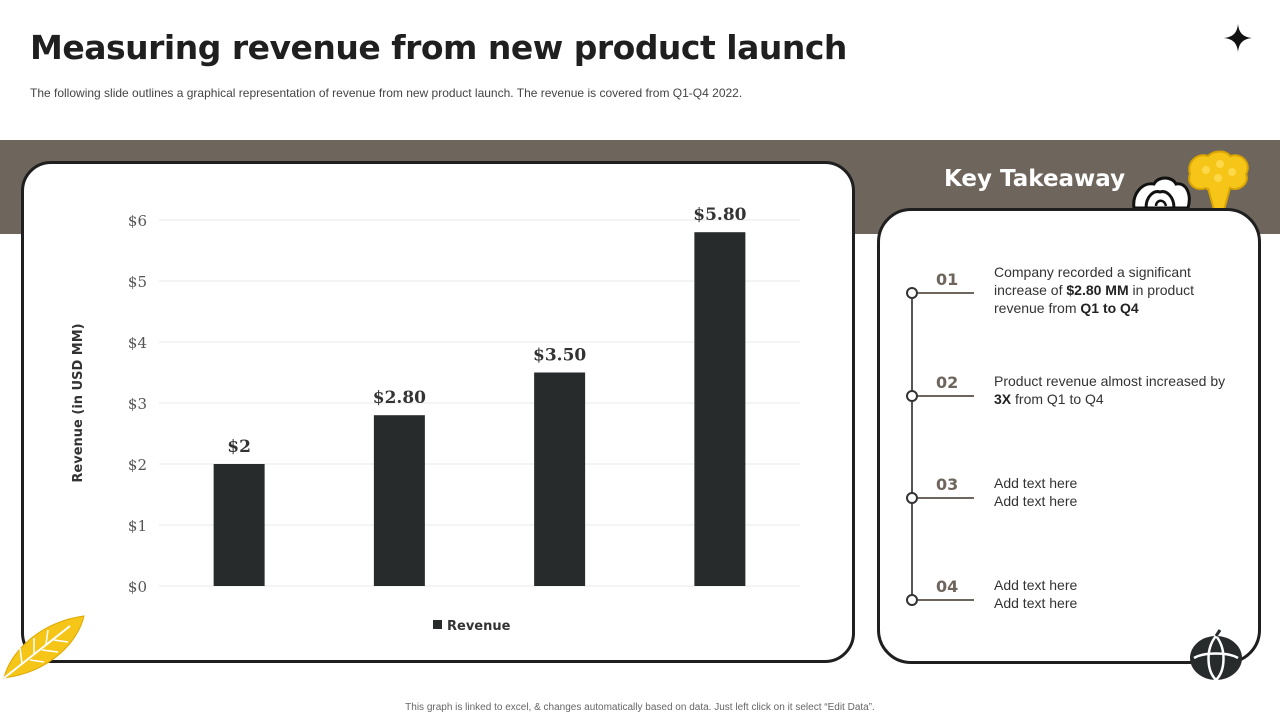  What do you see at coordinates (912, 446) in the screenshot?
I see `timeline-line` at bounding box center [912, 446].